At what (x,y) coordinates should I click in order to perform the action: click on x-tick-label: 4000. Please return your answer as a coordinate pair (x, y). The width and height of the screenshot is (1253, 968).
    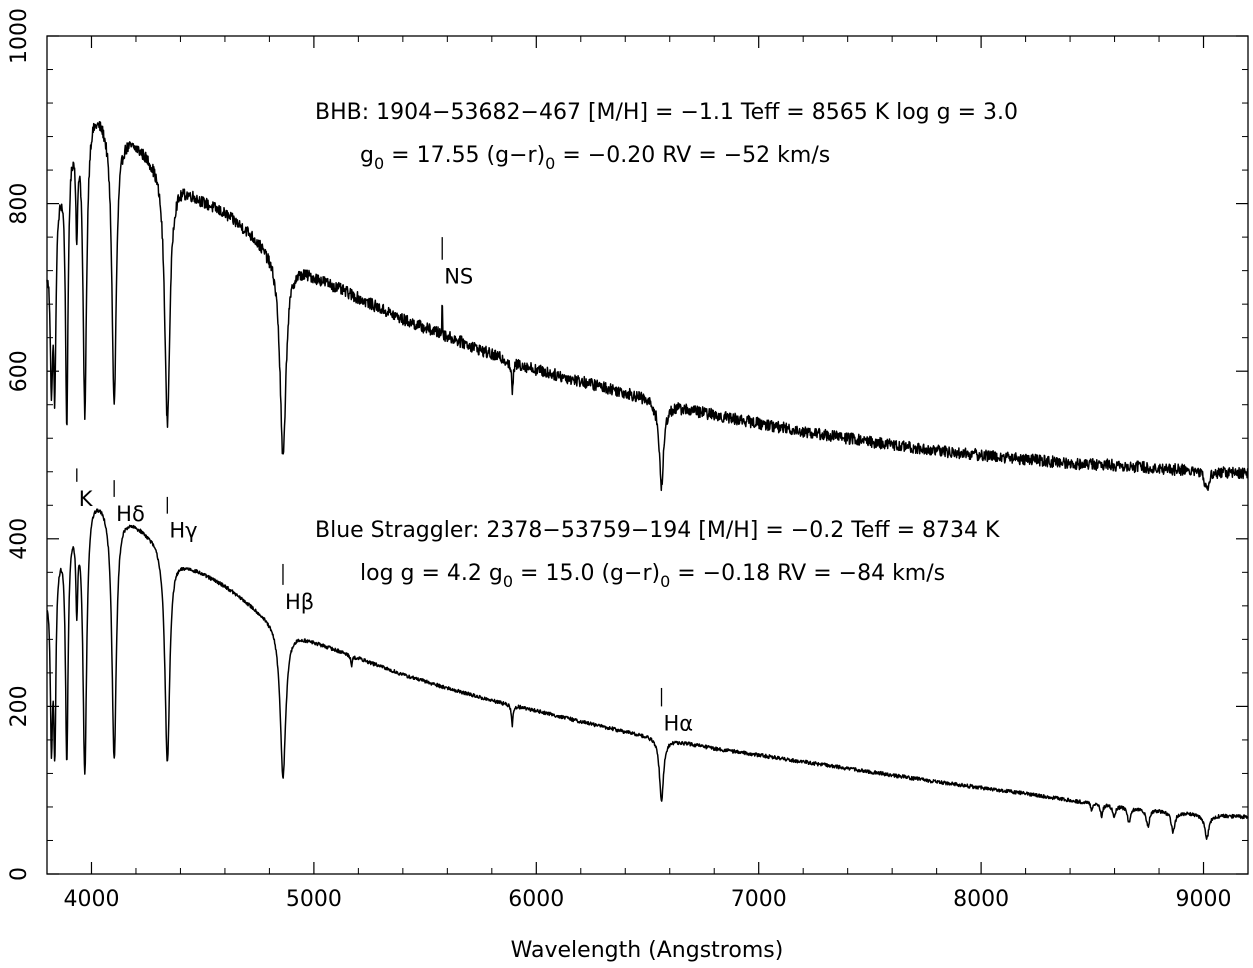
    Looking at the image, I should click on (91, 899).